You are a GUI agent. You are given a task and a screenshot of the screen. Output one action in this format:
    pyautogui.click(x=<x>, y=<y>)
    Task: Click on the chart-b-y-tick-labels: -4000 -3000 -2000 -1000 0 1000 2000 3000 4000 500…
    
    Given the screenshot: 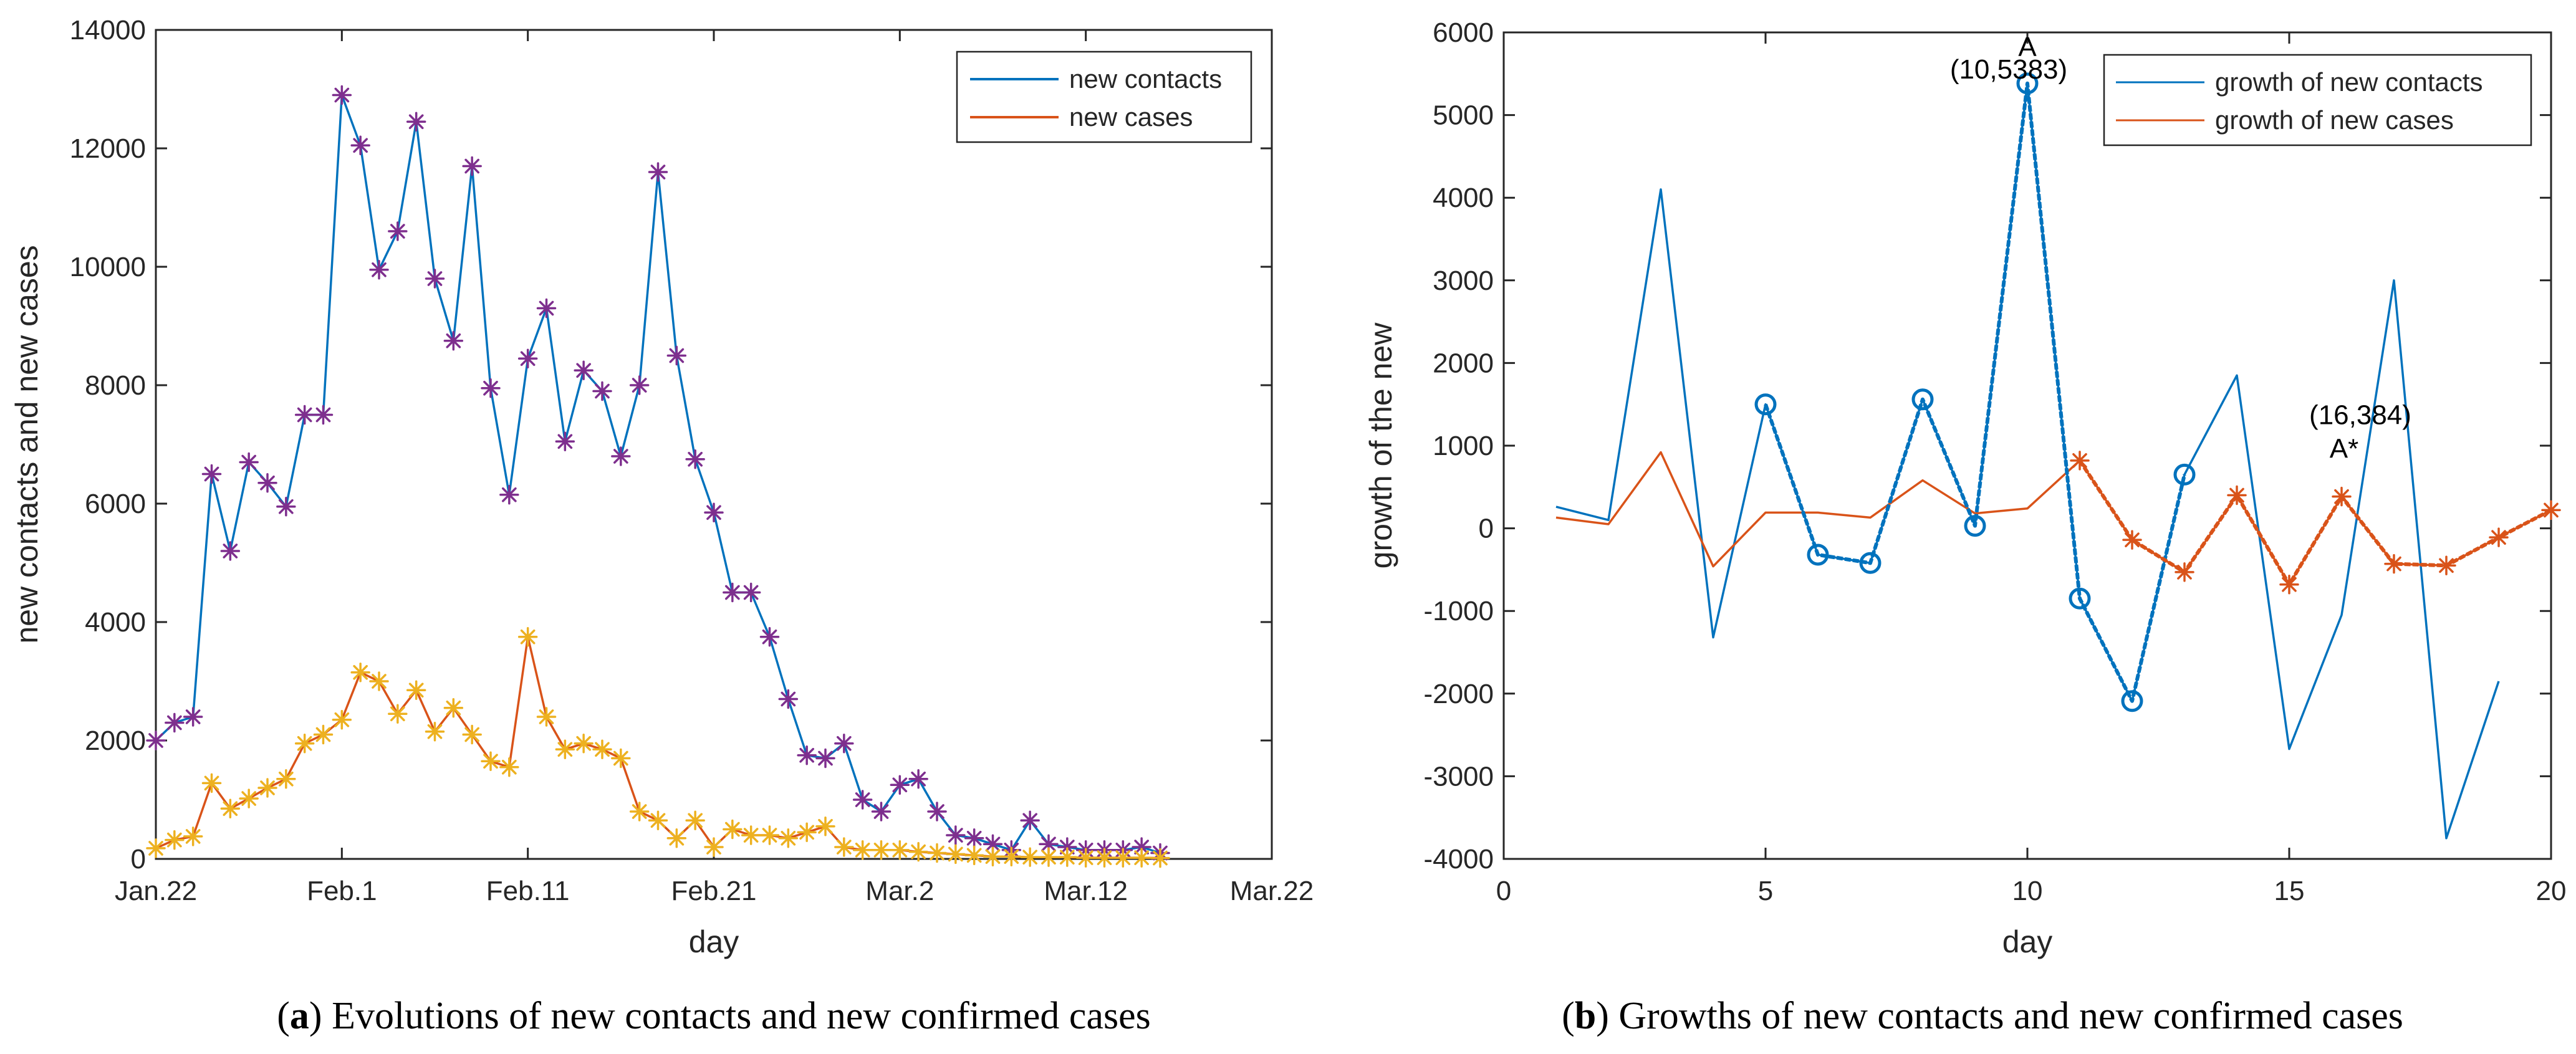 What is the action you would take?
    pyautogui.click(x=1458, y=445)
    